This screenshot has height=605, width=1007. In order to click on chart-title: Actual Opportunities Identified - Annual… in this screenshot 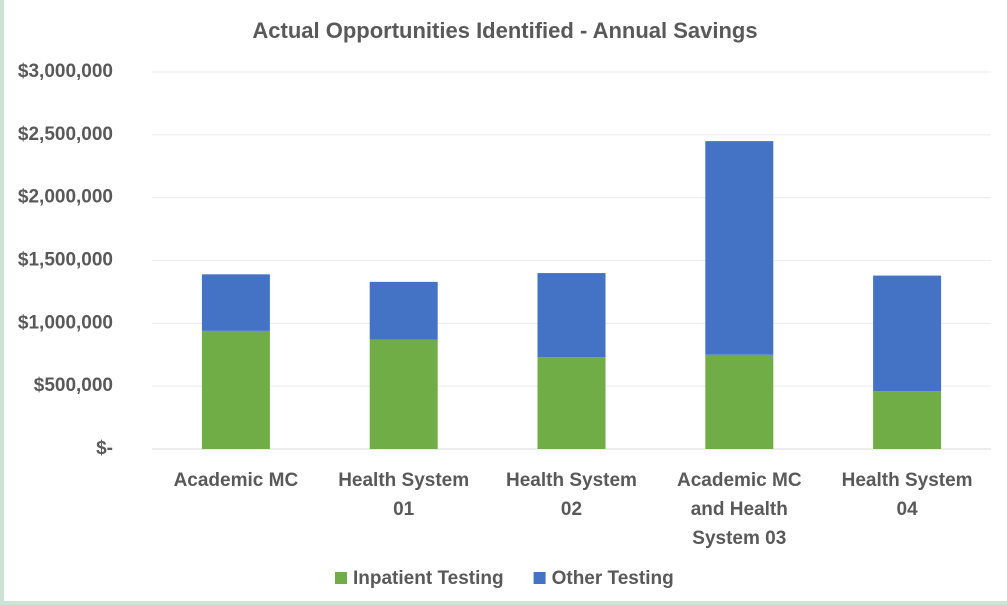, I will do `click(504, 30)`.